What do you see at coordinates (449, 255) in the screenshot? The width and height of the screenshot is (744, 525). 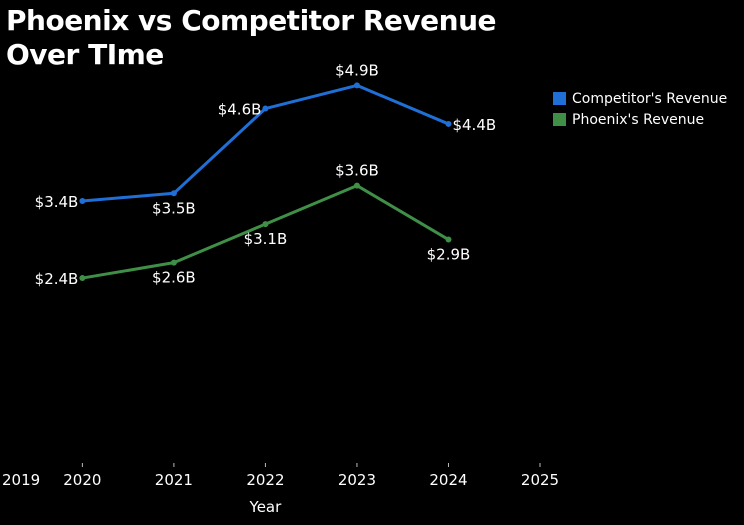 I see `data-label: $2.9B` at bounding box center [449, 255].